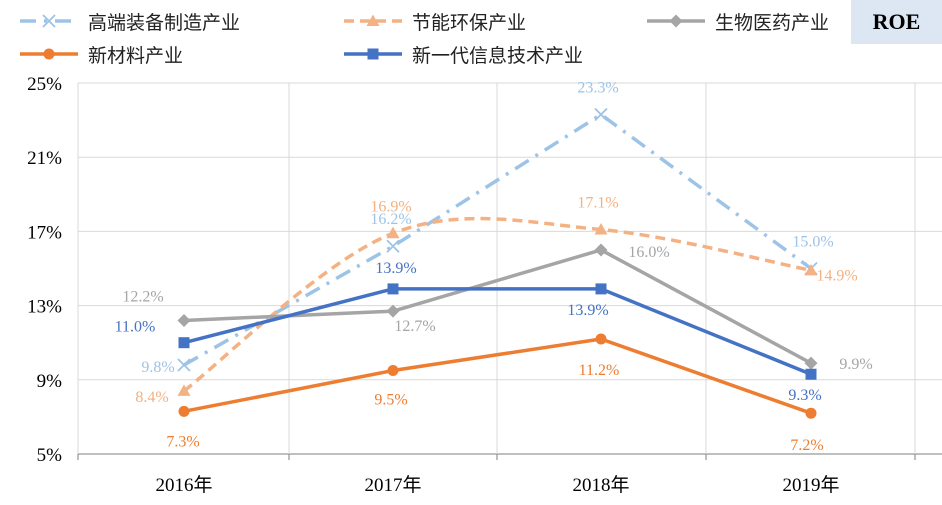  Describe the element at coordinates (44, 84) in the screenshot. I see `y-tick-label: 25%` at that location.